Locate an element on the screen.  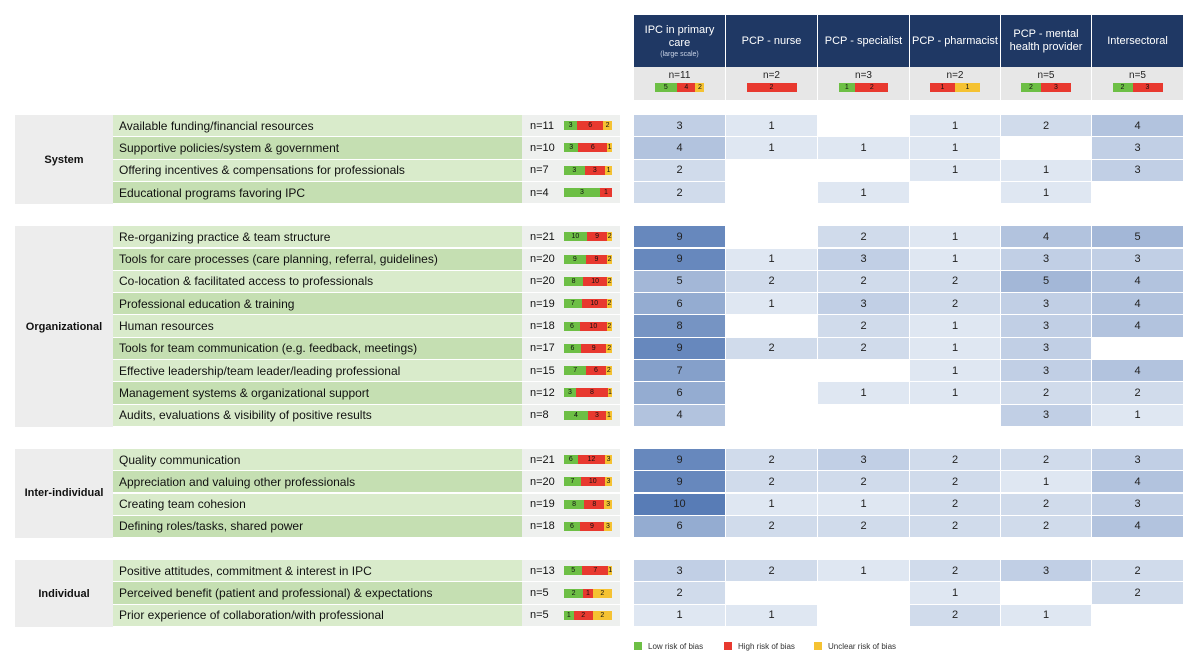
factor-n: n=12 3 8 1 is located at coordinates (571, 393).